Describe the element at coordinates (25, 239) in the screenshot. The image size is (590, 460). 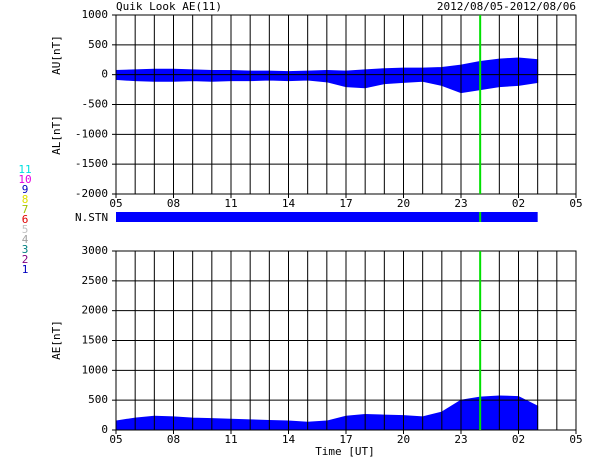
I see `station-count: 4` at that location.